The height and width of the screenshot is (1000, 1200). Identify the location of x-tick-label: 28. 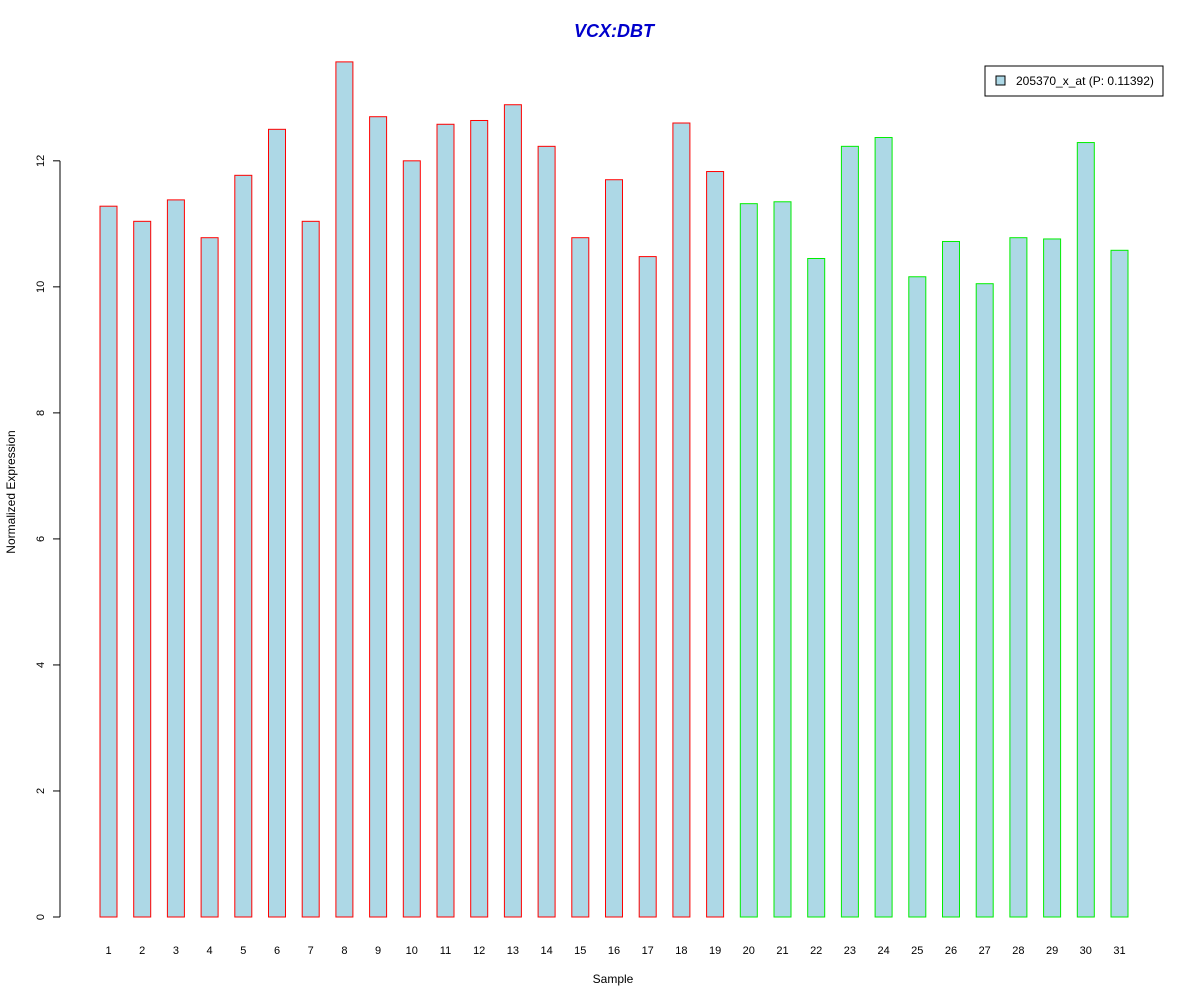
(1018, 951).